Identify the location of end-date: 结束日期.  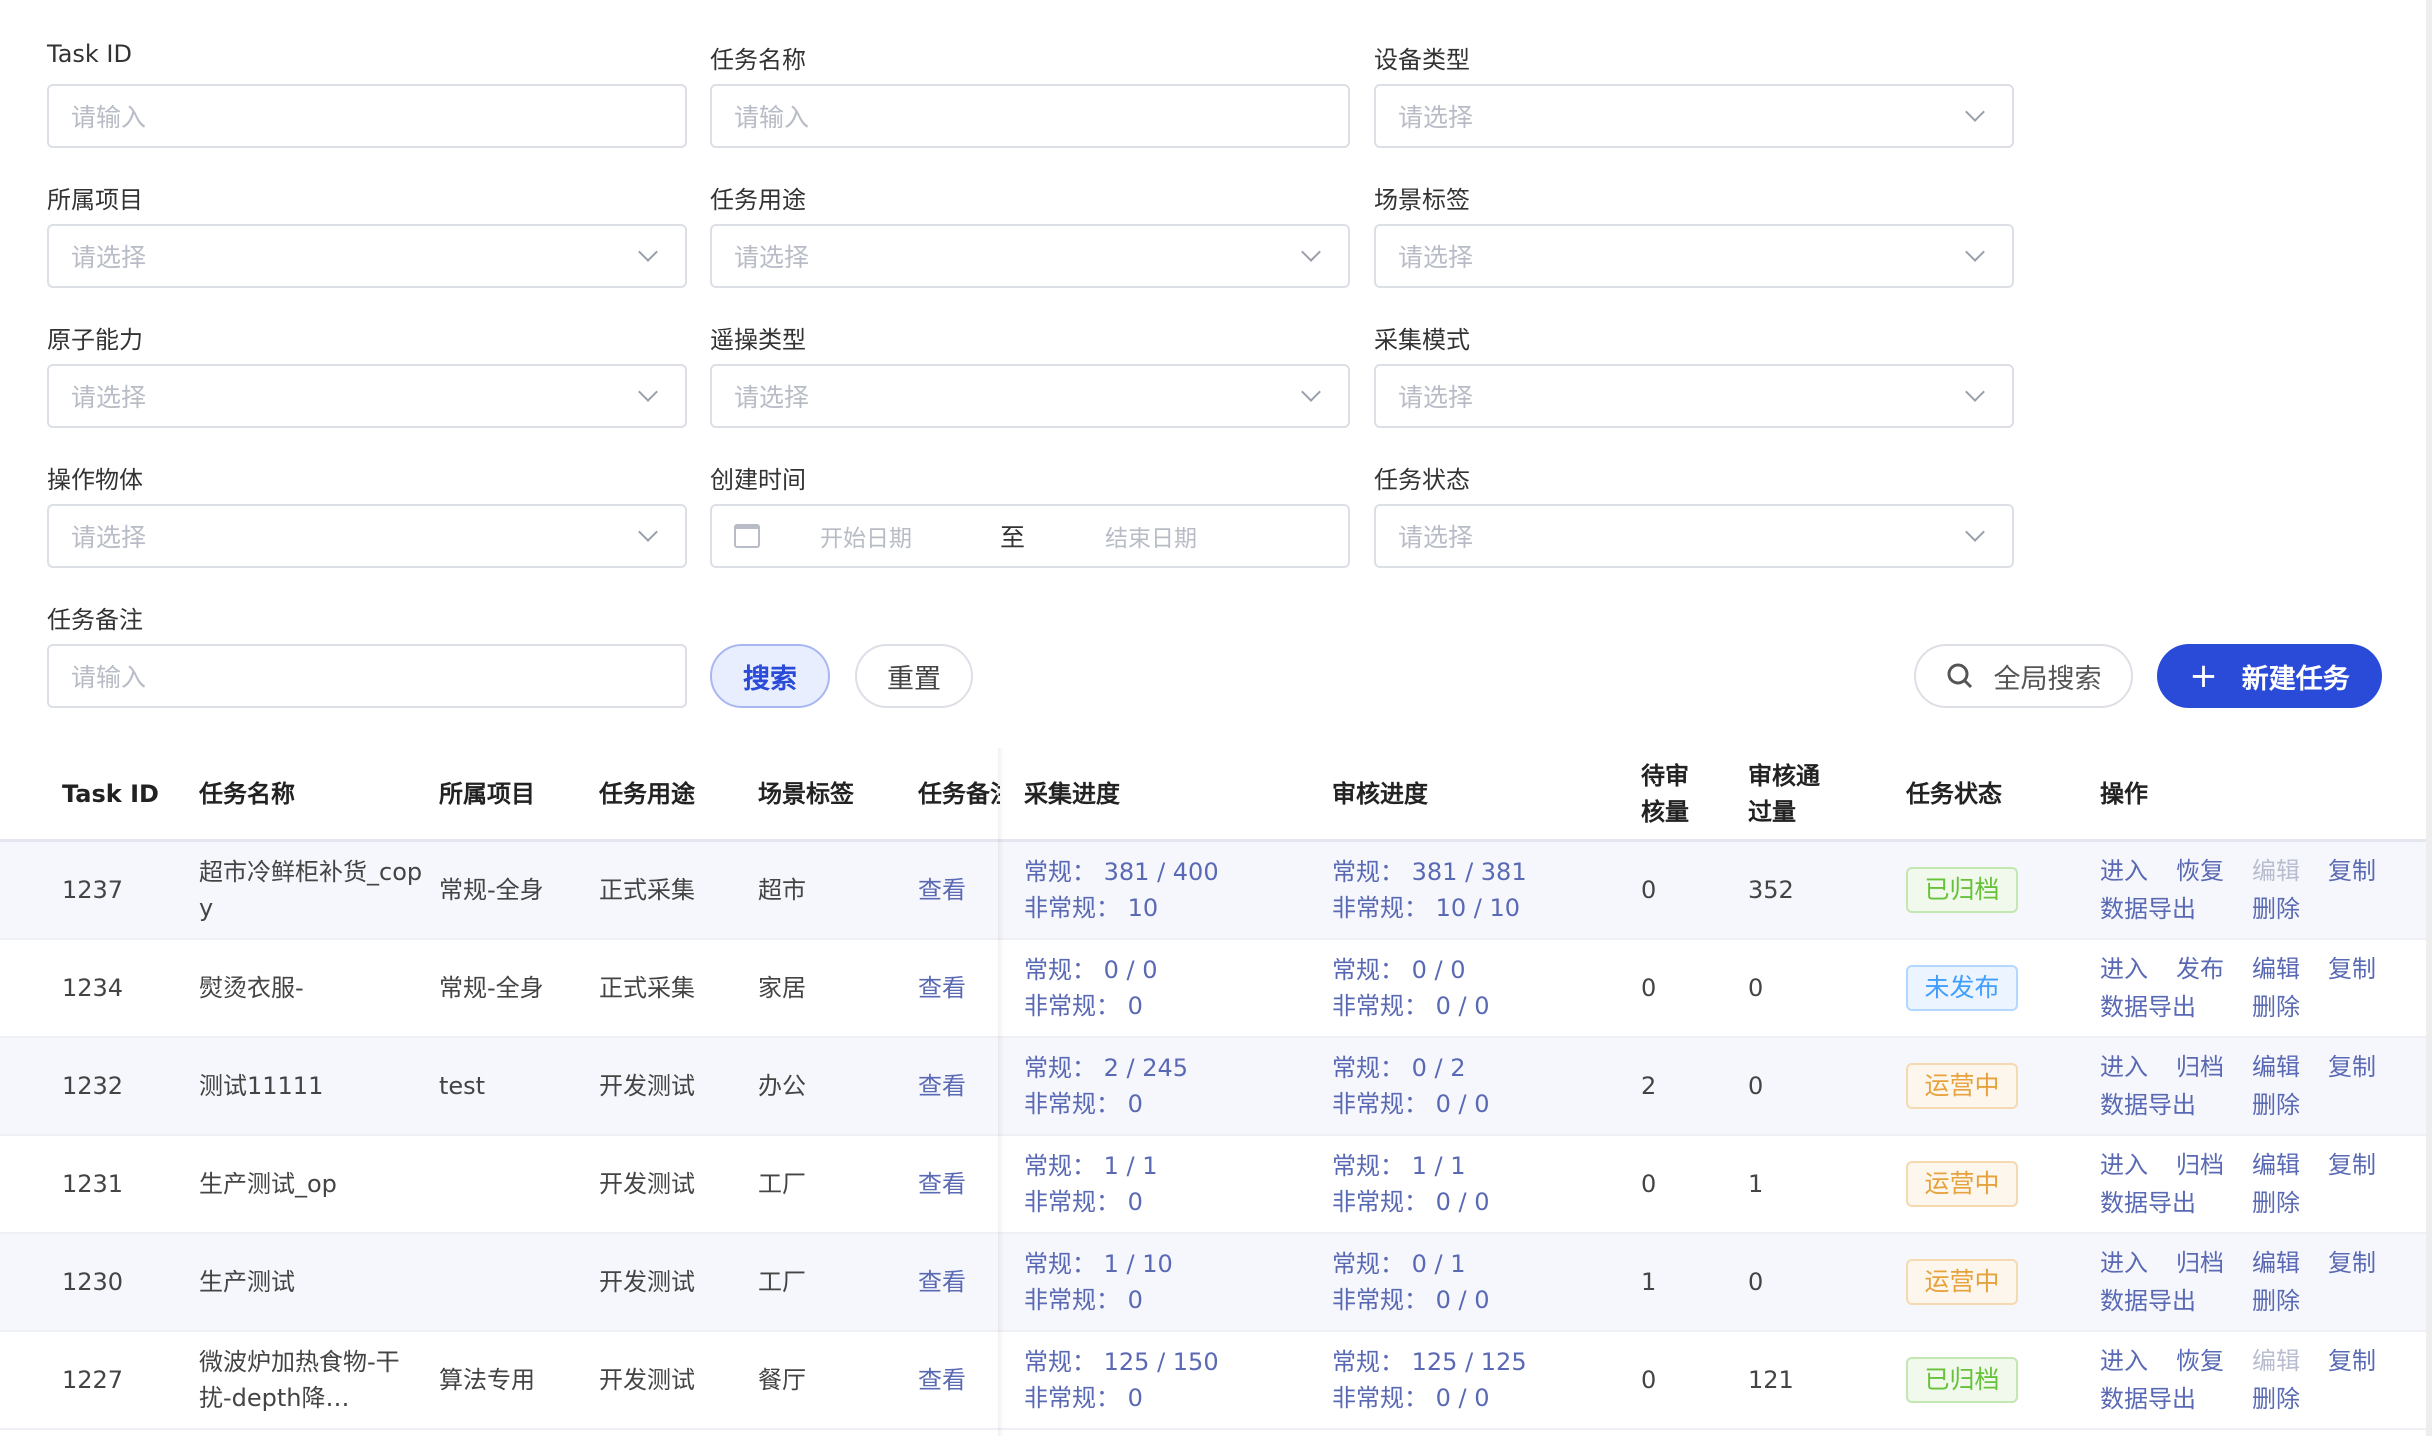
(1151, 539).